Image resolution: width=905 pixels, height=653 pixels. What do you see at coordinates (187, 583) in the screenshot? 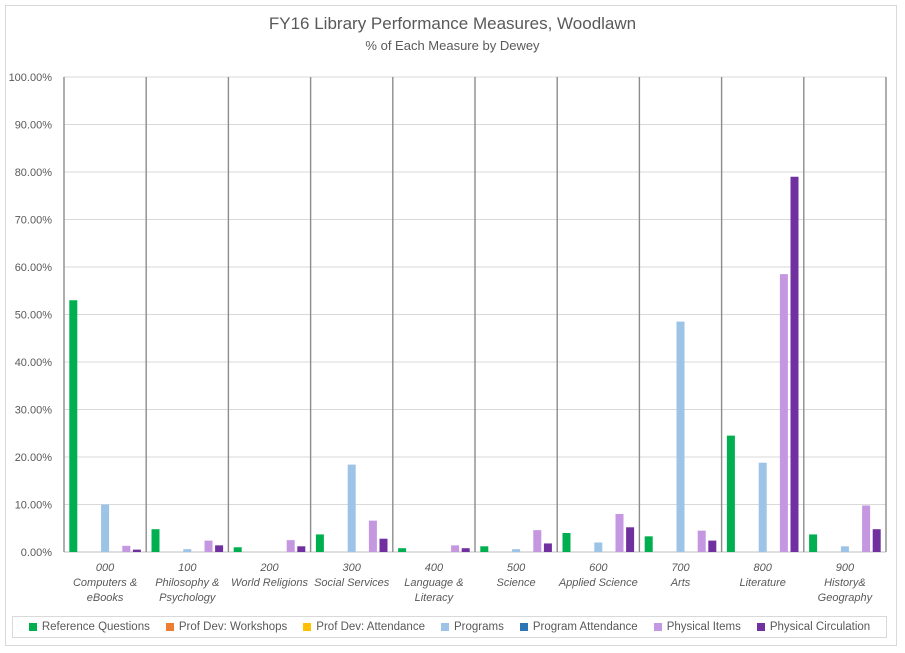
I see `x-tick-label: Philosophy &` at bounding box center [187, 583].